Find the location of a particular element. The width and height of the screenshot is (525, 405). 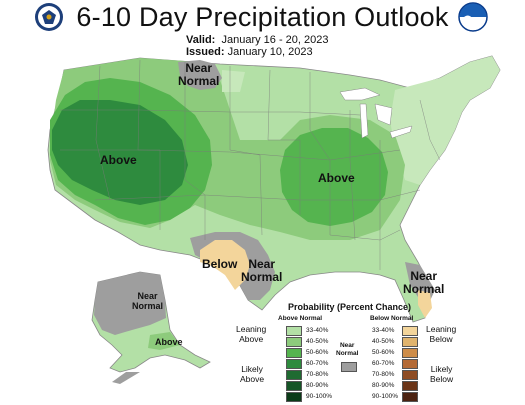

near-normal-north-light is located at coordinates (233, 81).